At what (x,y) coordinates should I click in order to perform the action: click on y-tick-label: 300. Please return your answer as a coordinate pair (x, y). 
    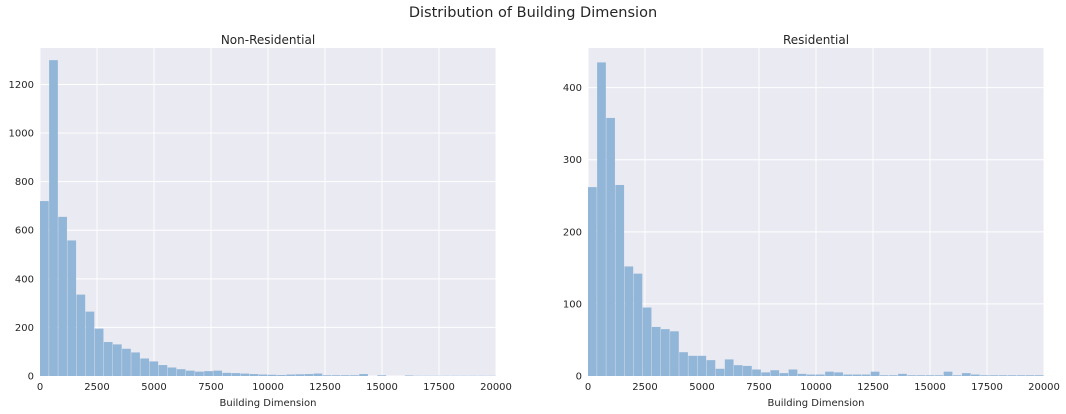
    Looking at the image, I should click on (572, 160).